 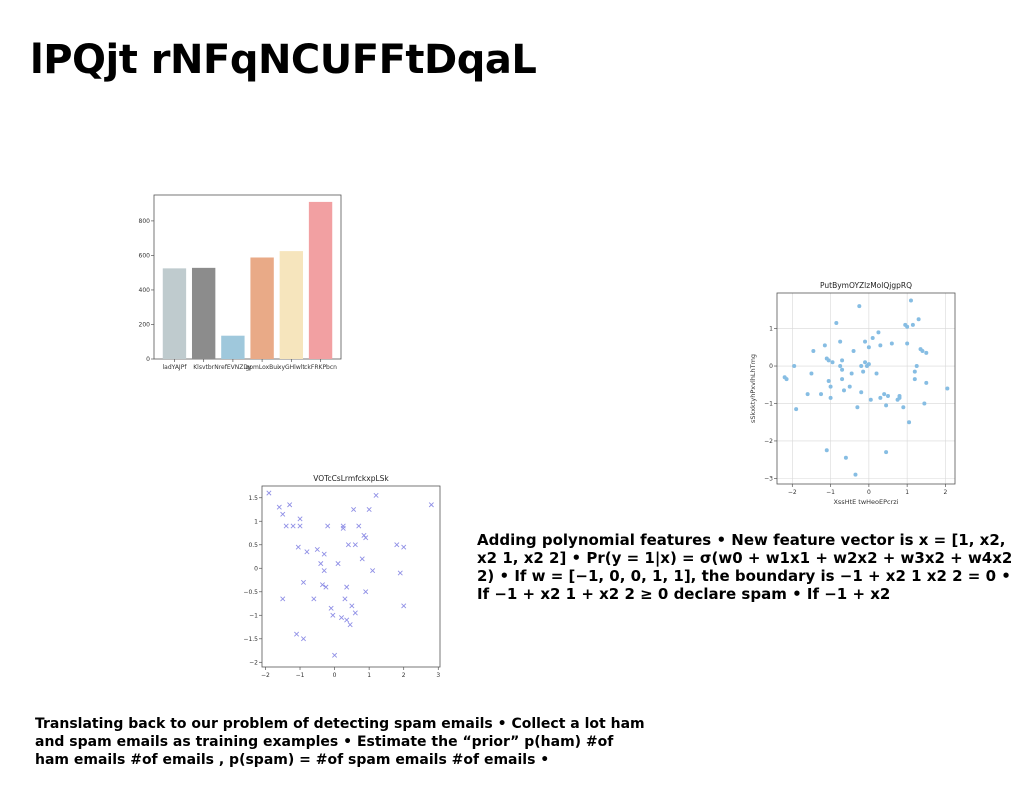 I want to click on y-tick-label: −3, so click(x=768, y=478).